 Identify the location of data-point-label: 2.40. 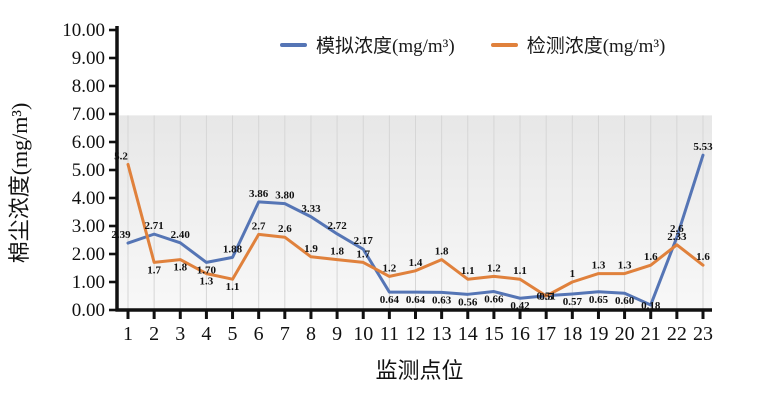
(181, 235).